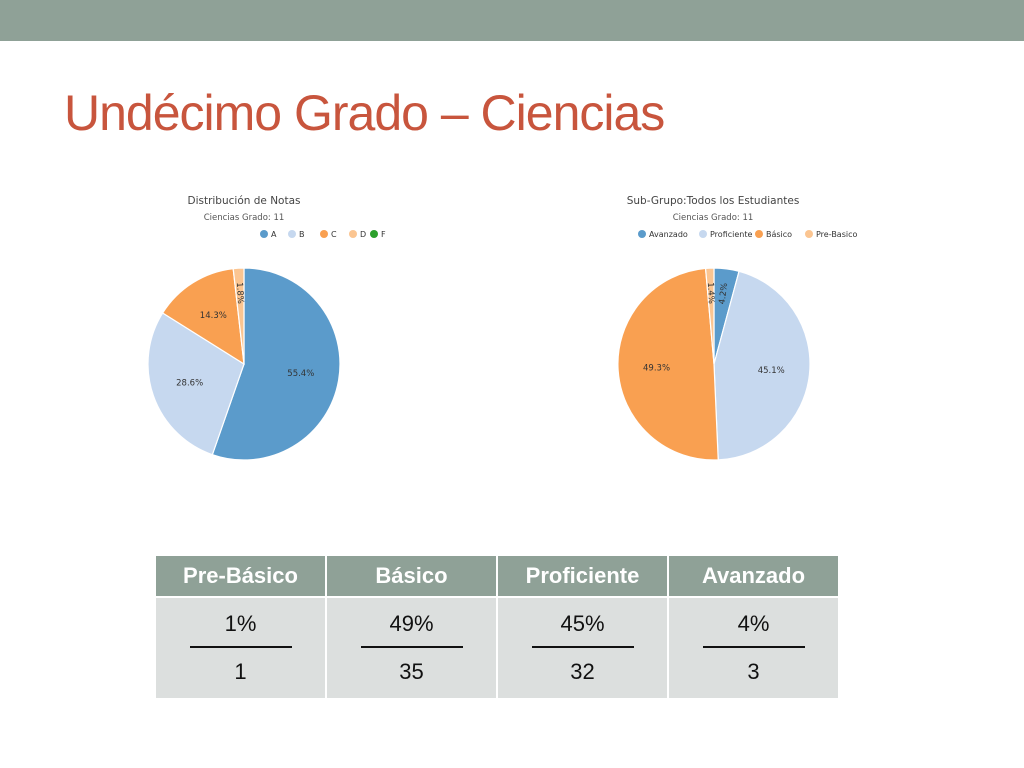 This screenshot has width=1024, height=768. What do you see at coordinates (837, 234) in the screenshot?
I see `legend-label: Pre-Basico` at bounding box center [837, 234].